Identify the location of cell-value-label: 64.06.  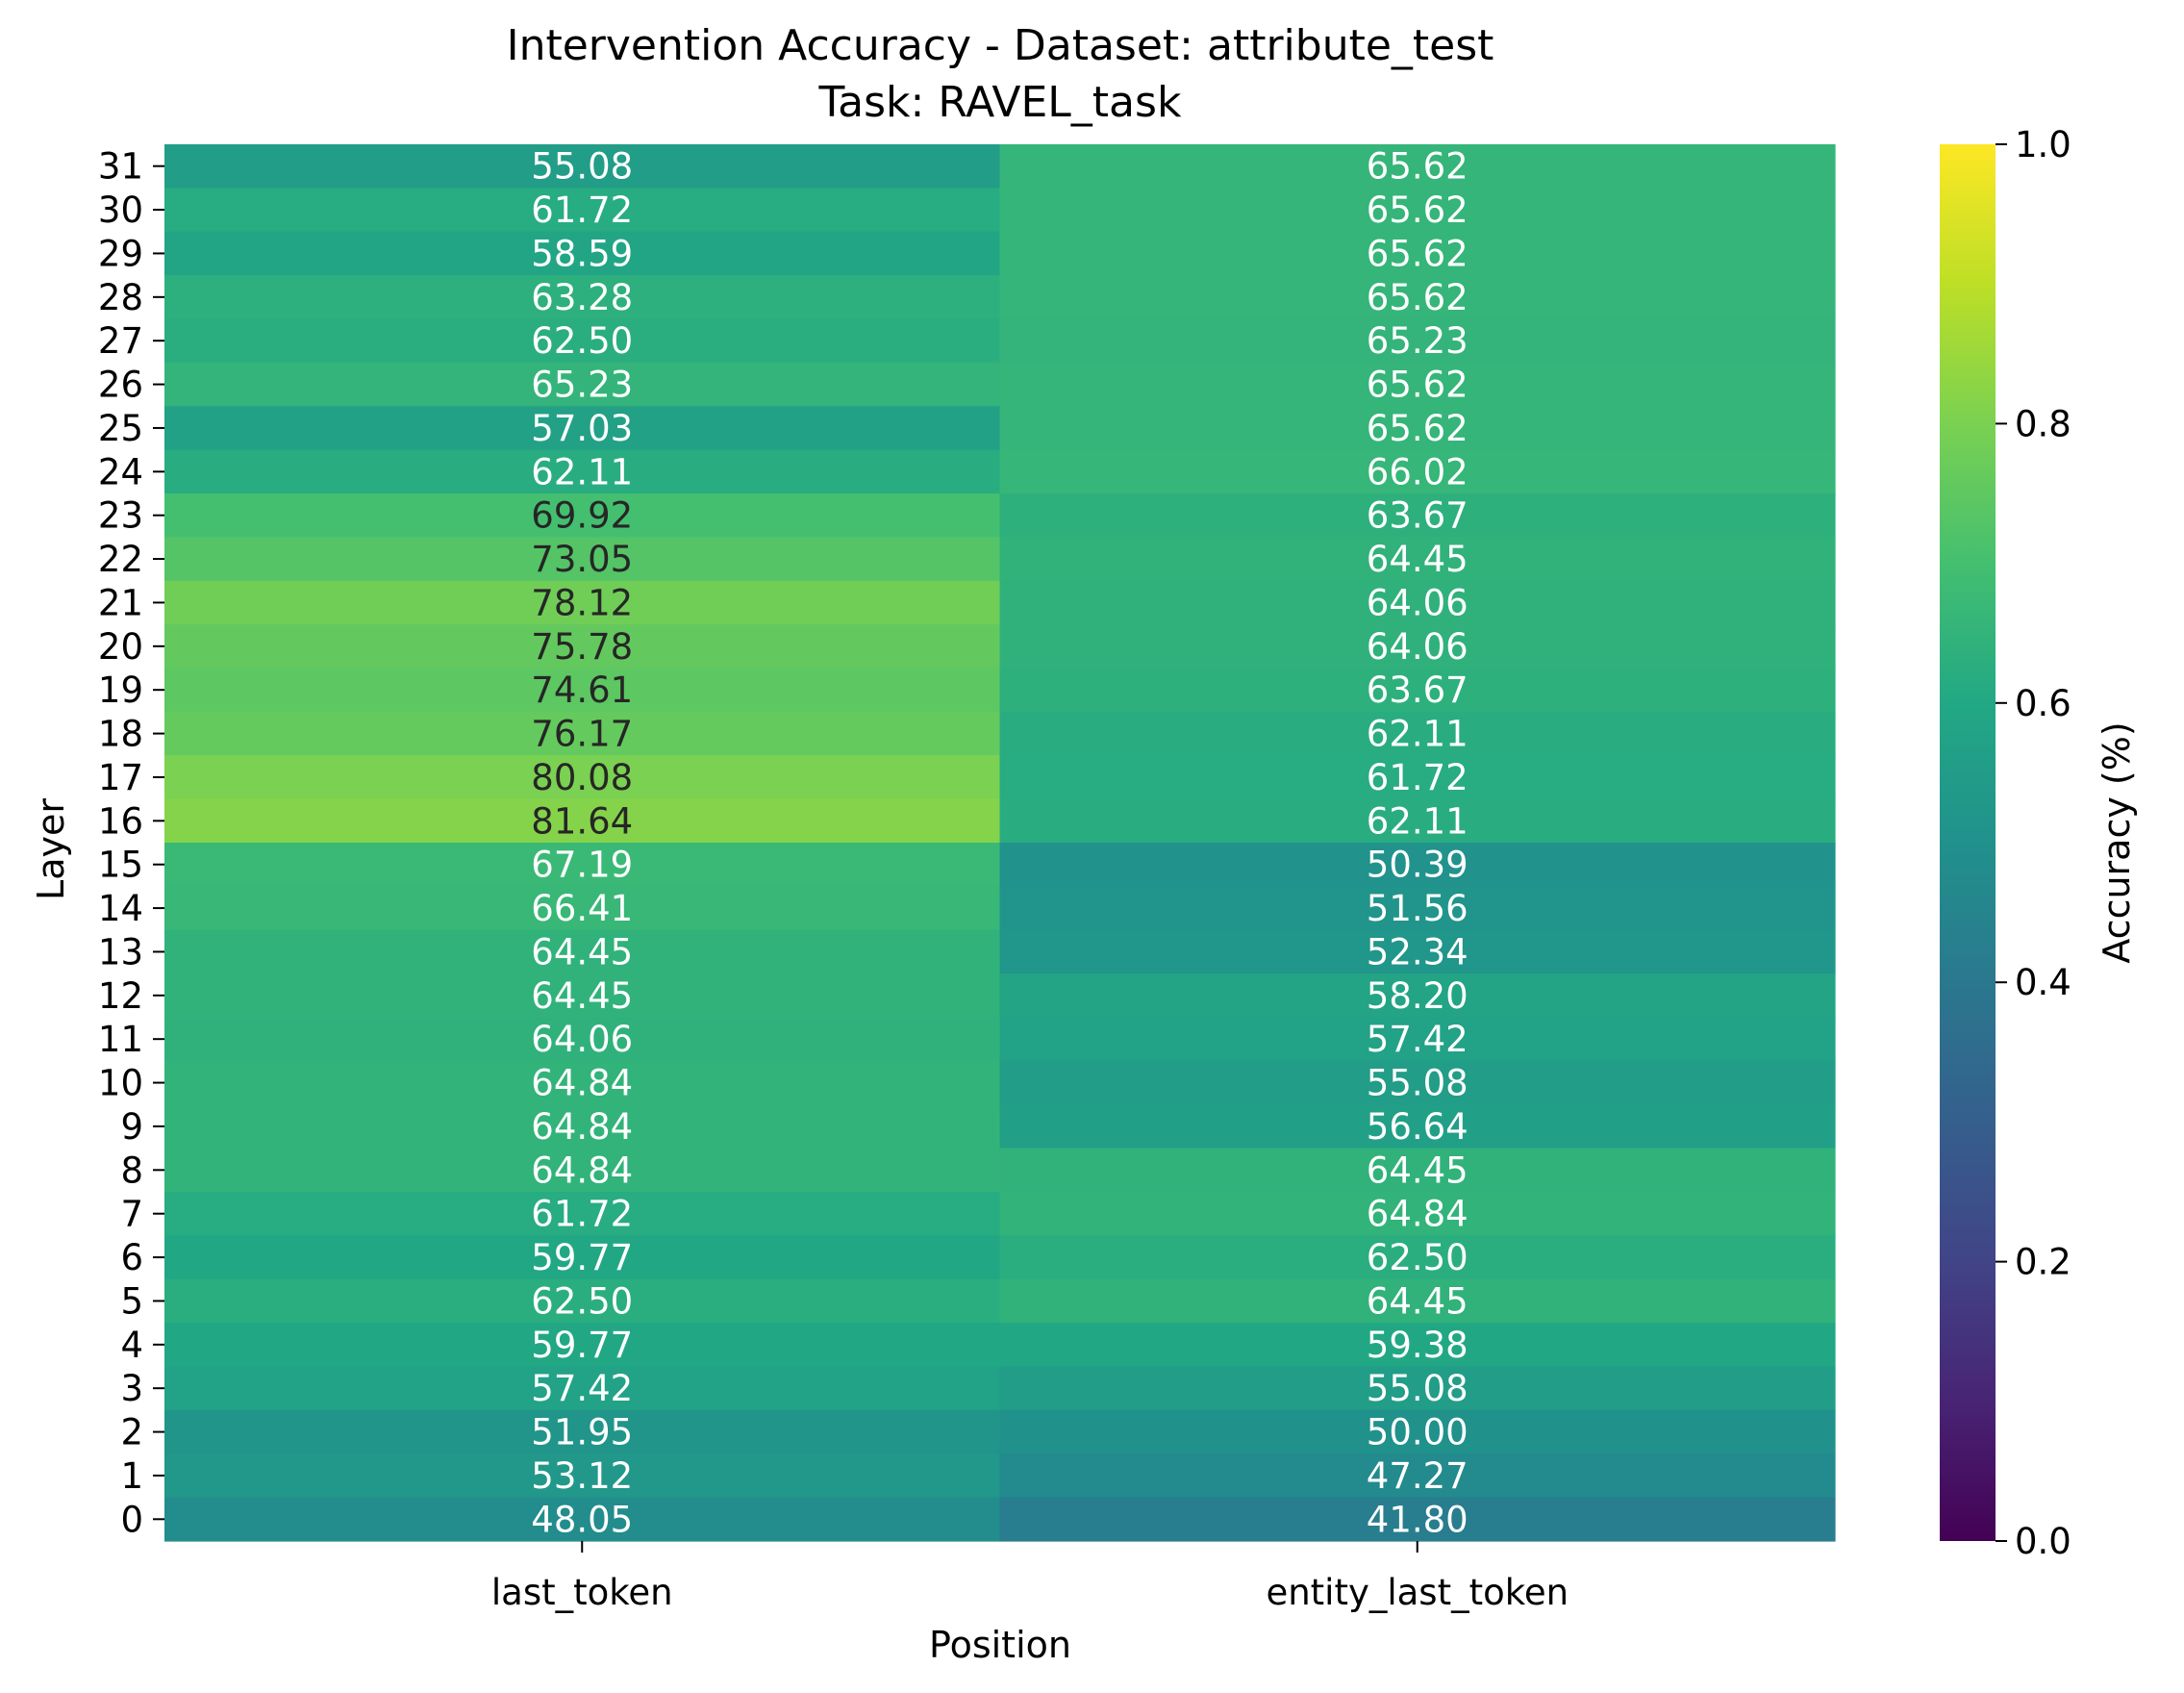
(1418, 602).